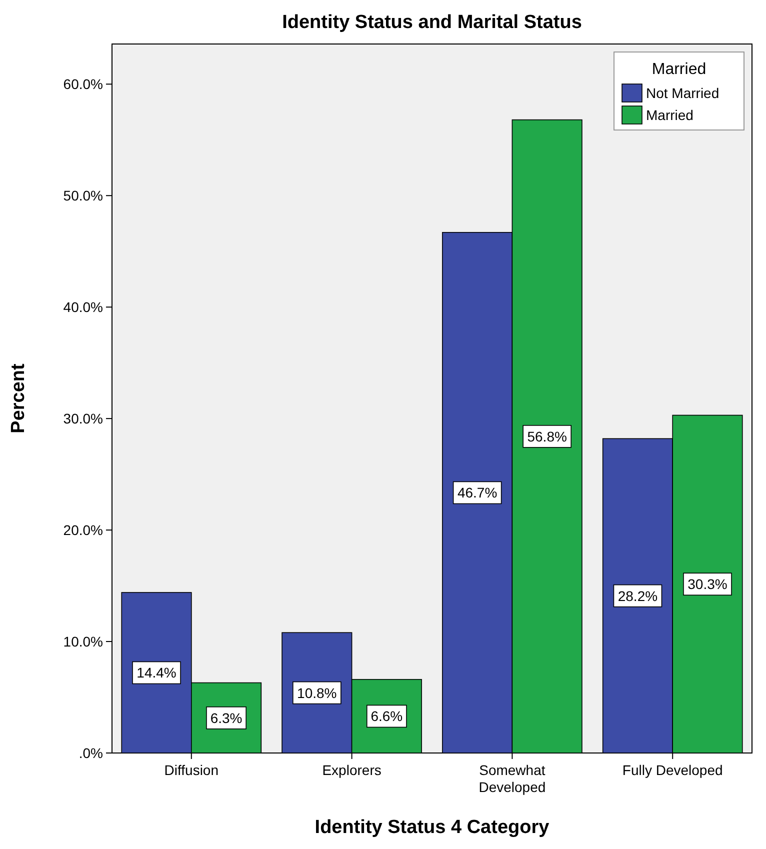  I want to click on y-axis-title: Percent, so click(18, 398).